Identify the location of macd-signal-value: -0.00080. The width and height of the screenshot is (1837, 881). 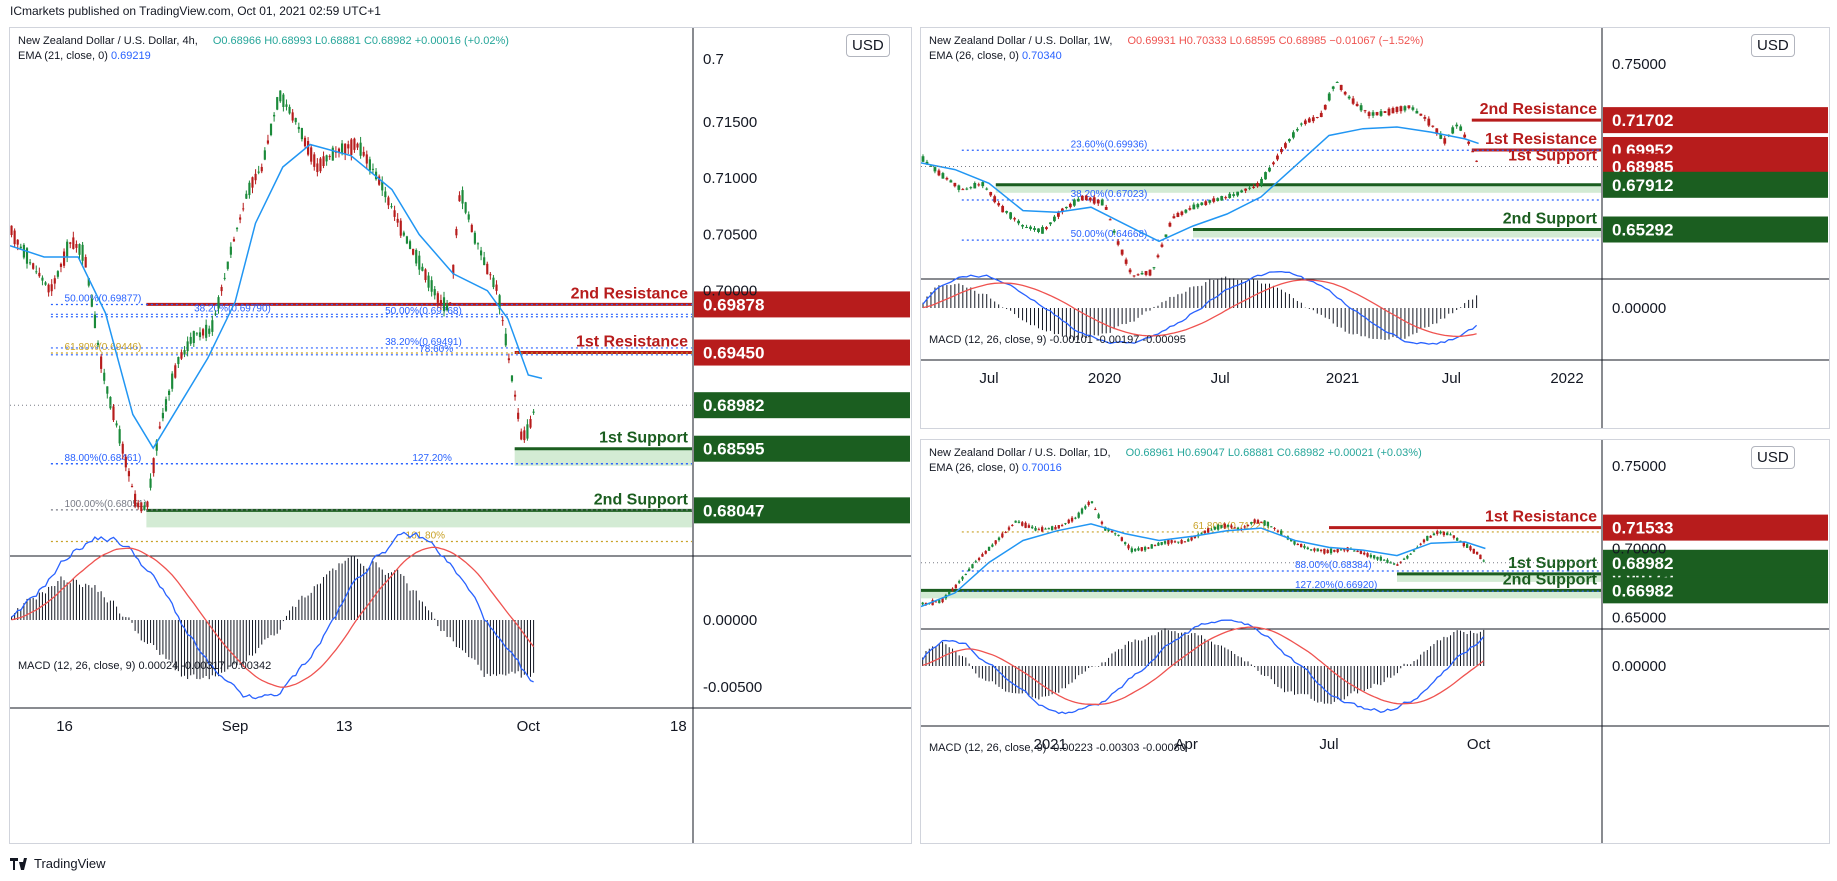
(1164, 748).